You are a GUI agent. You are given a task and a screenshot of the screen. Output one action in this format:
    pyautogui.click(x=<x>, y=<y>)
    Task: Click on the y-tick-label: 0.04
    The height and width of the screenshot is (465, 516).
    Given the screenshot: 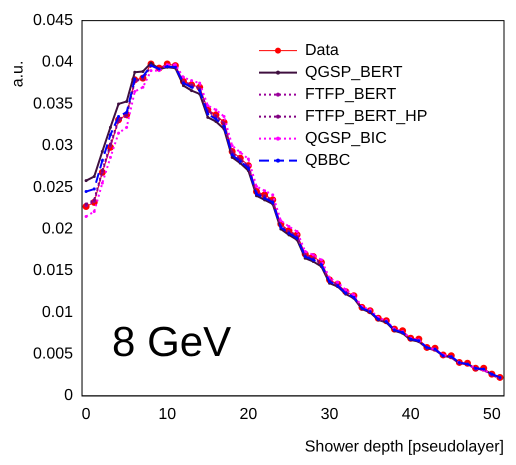 What is the action you would take?
    pyautogui.click(x=58, y=62)
    